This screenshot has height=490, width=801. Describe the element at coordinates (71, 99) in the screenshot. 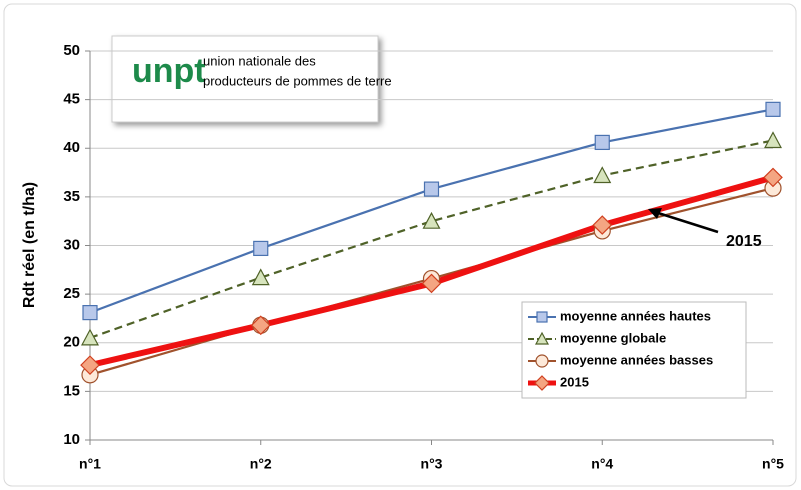

I see `y-tick-label: 45` at that location.